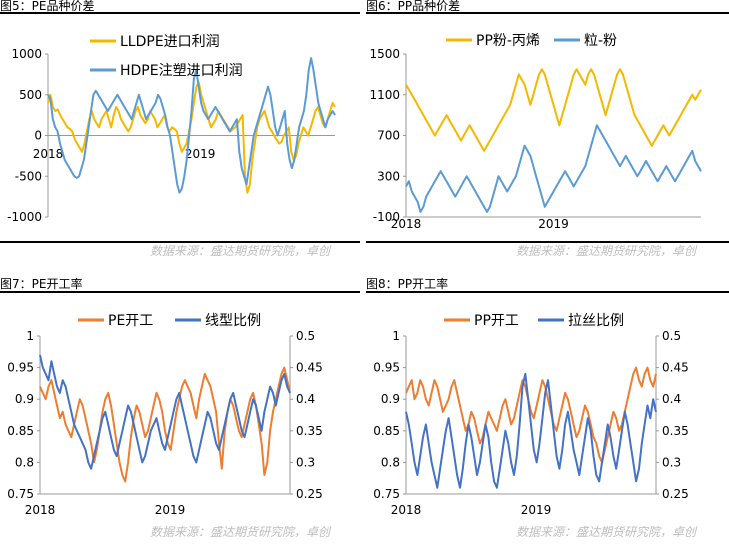  What do you see at coordinates (407, 284) in the screenshot?
I see `chart-title: 图8：PP开工率` at bounding box center [407, 284].